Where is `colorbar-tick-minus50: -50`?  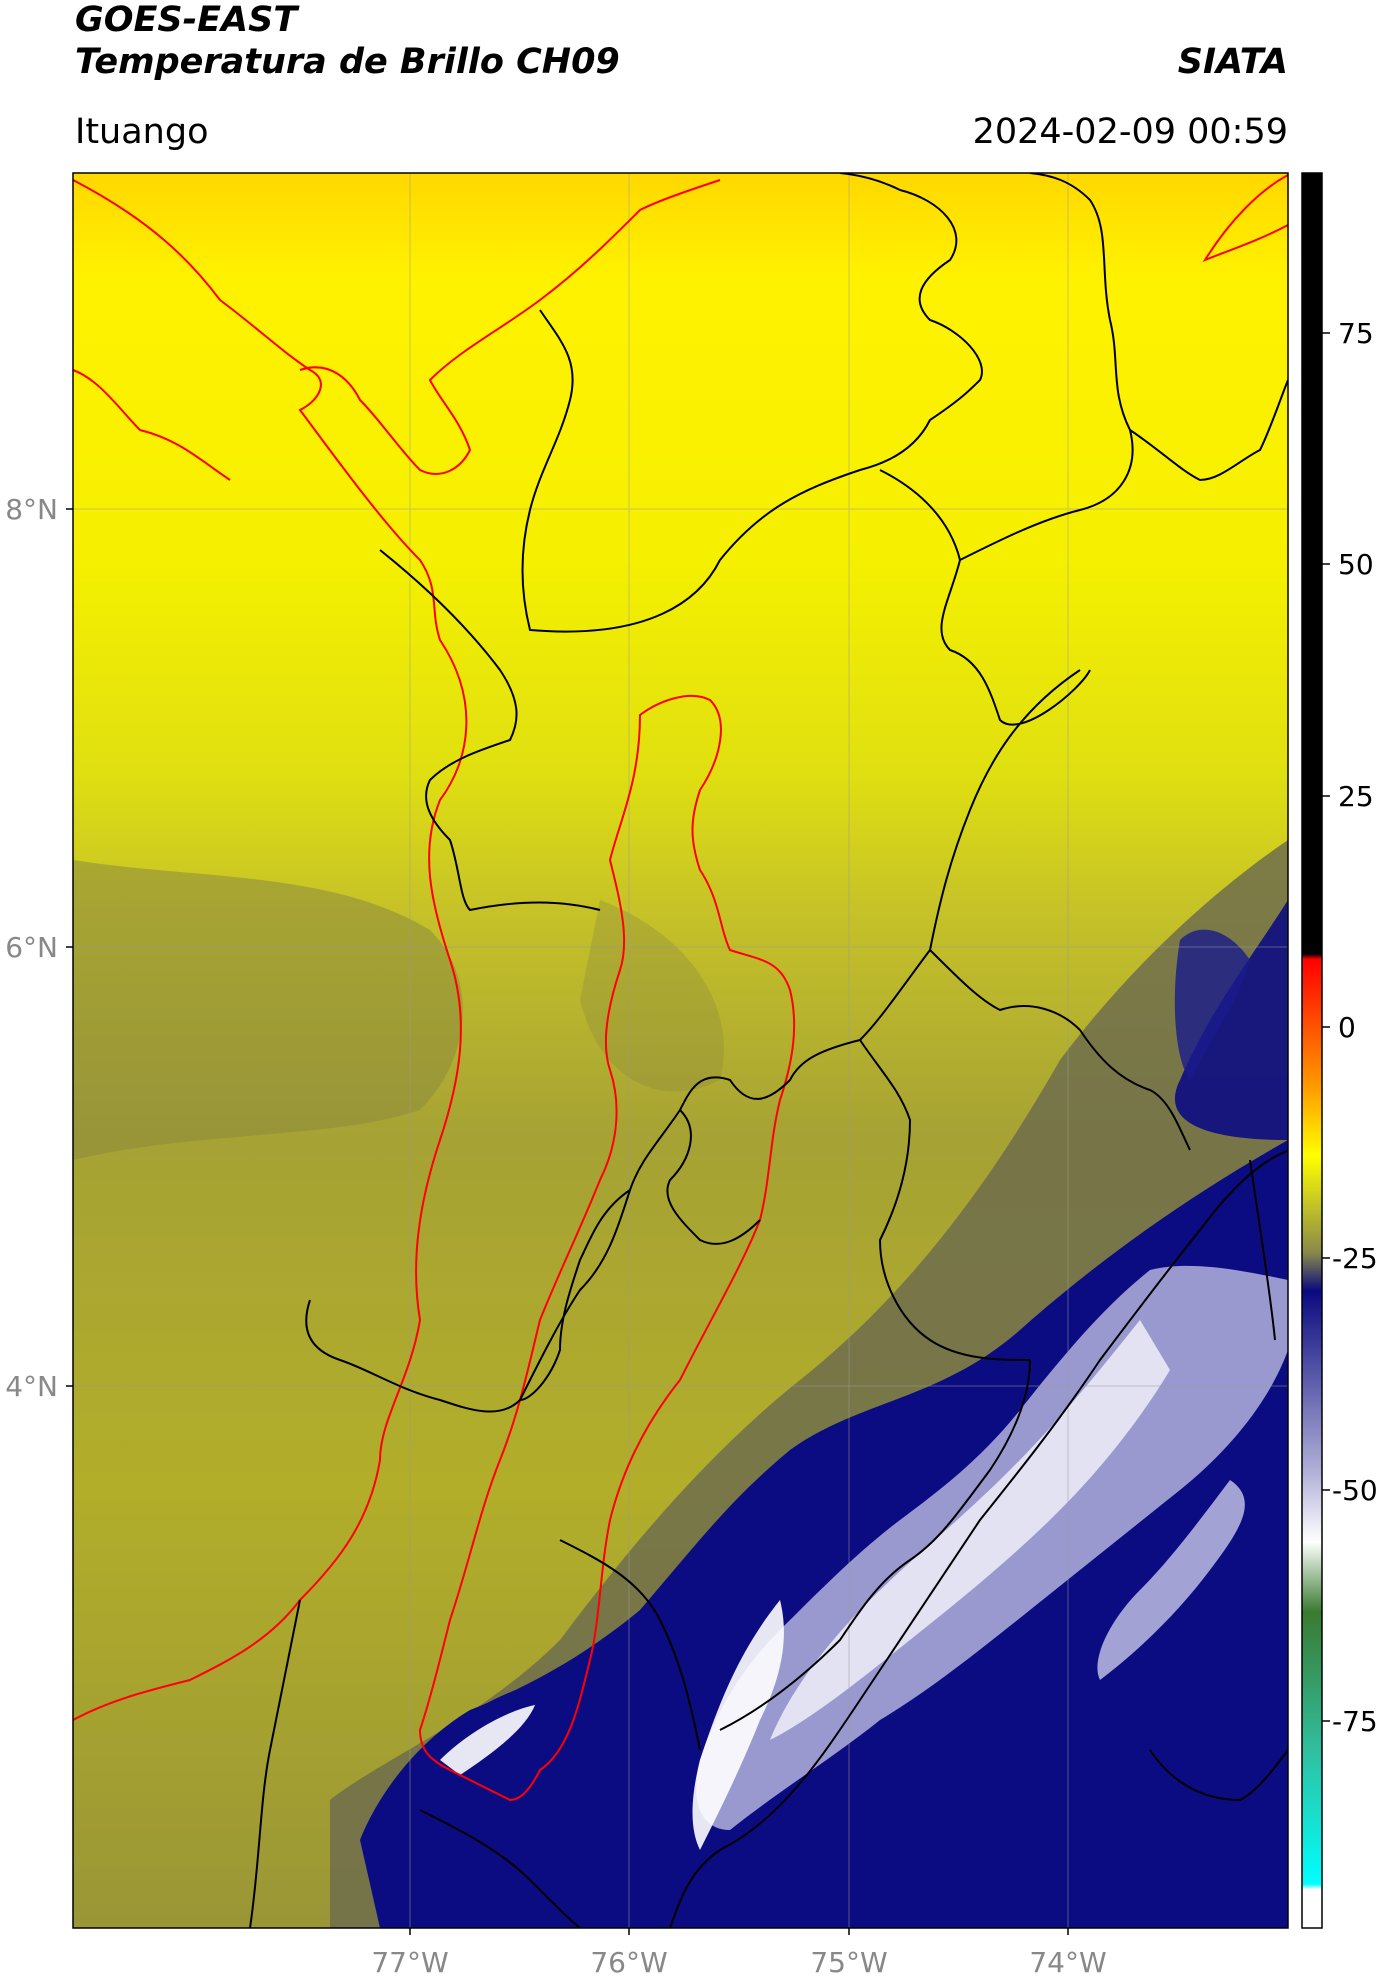
colorbar-tick-minus50: -50 is located at coordinates (1355, 1490).